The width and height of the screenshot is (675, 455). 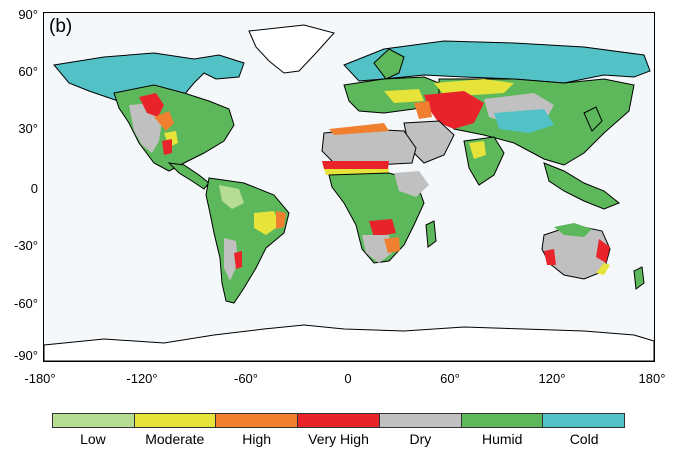 I want to click on legend-label: Very High, so click(x=338, y=439).